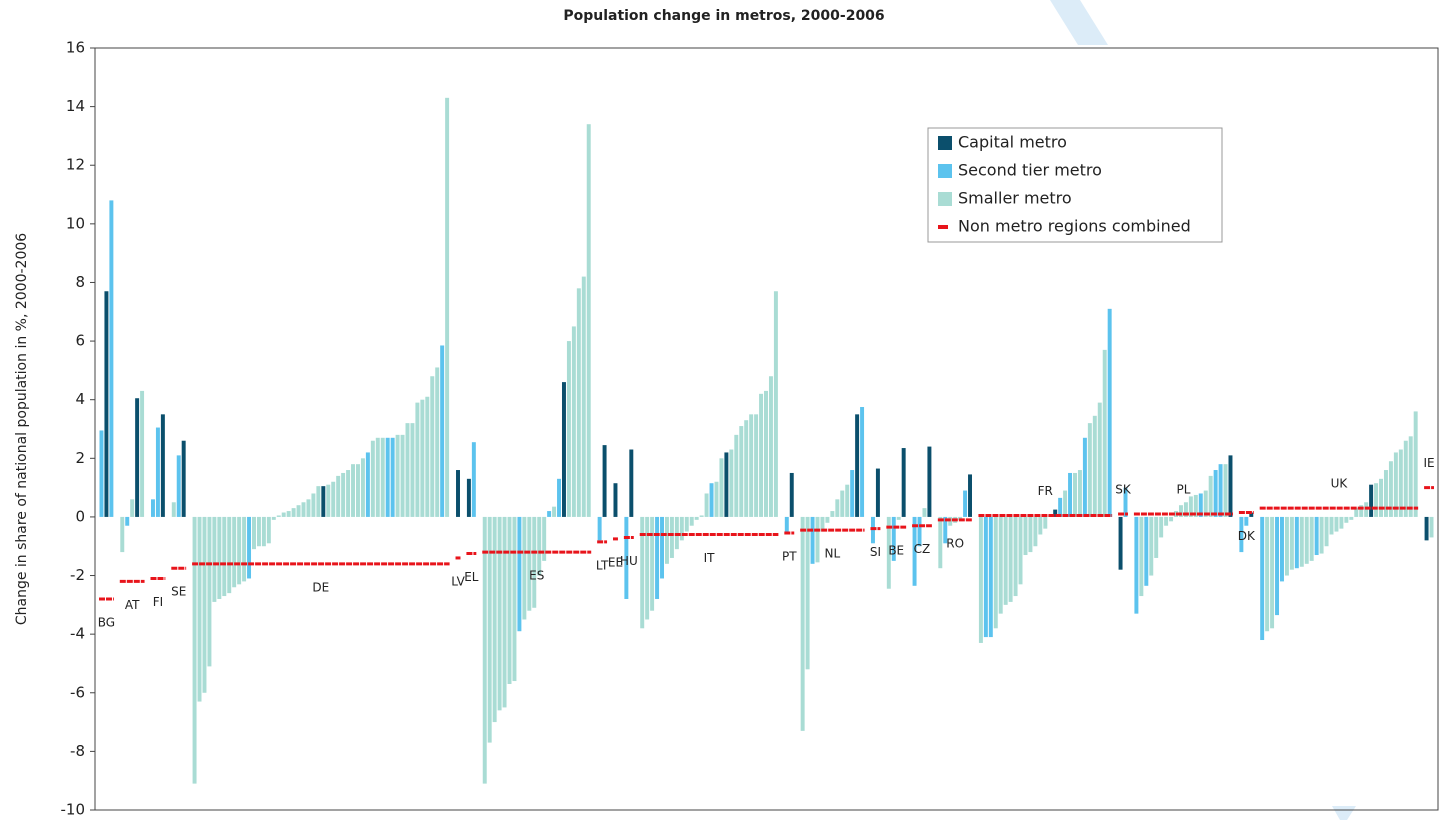 The height and width of the screenshot is (820, 1448). Describe the element at coordinates (77, 692) in the screenshot. I see `y-tick-label: -6` at that location.